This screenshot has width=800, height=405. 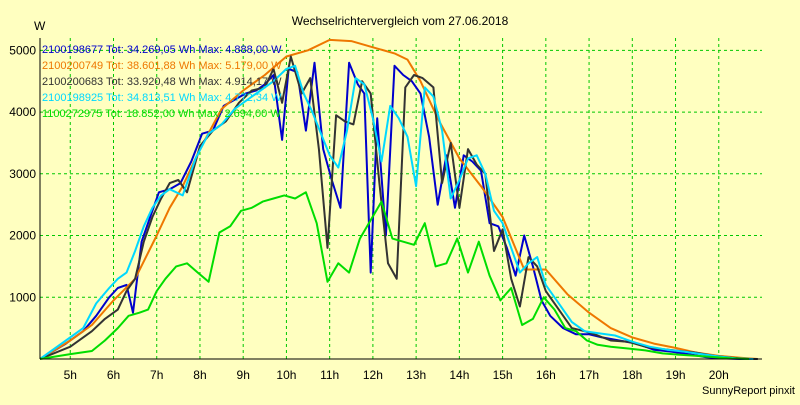 What do you see at coordinates (286, 375) in the screenshot?
I see `x-tick-label: 10h` at bounding box center [286, 375].